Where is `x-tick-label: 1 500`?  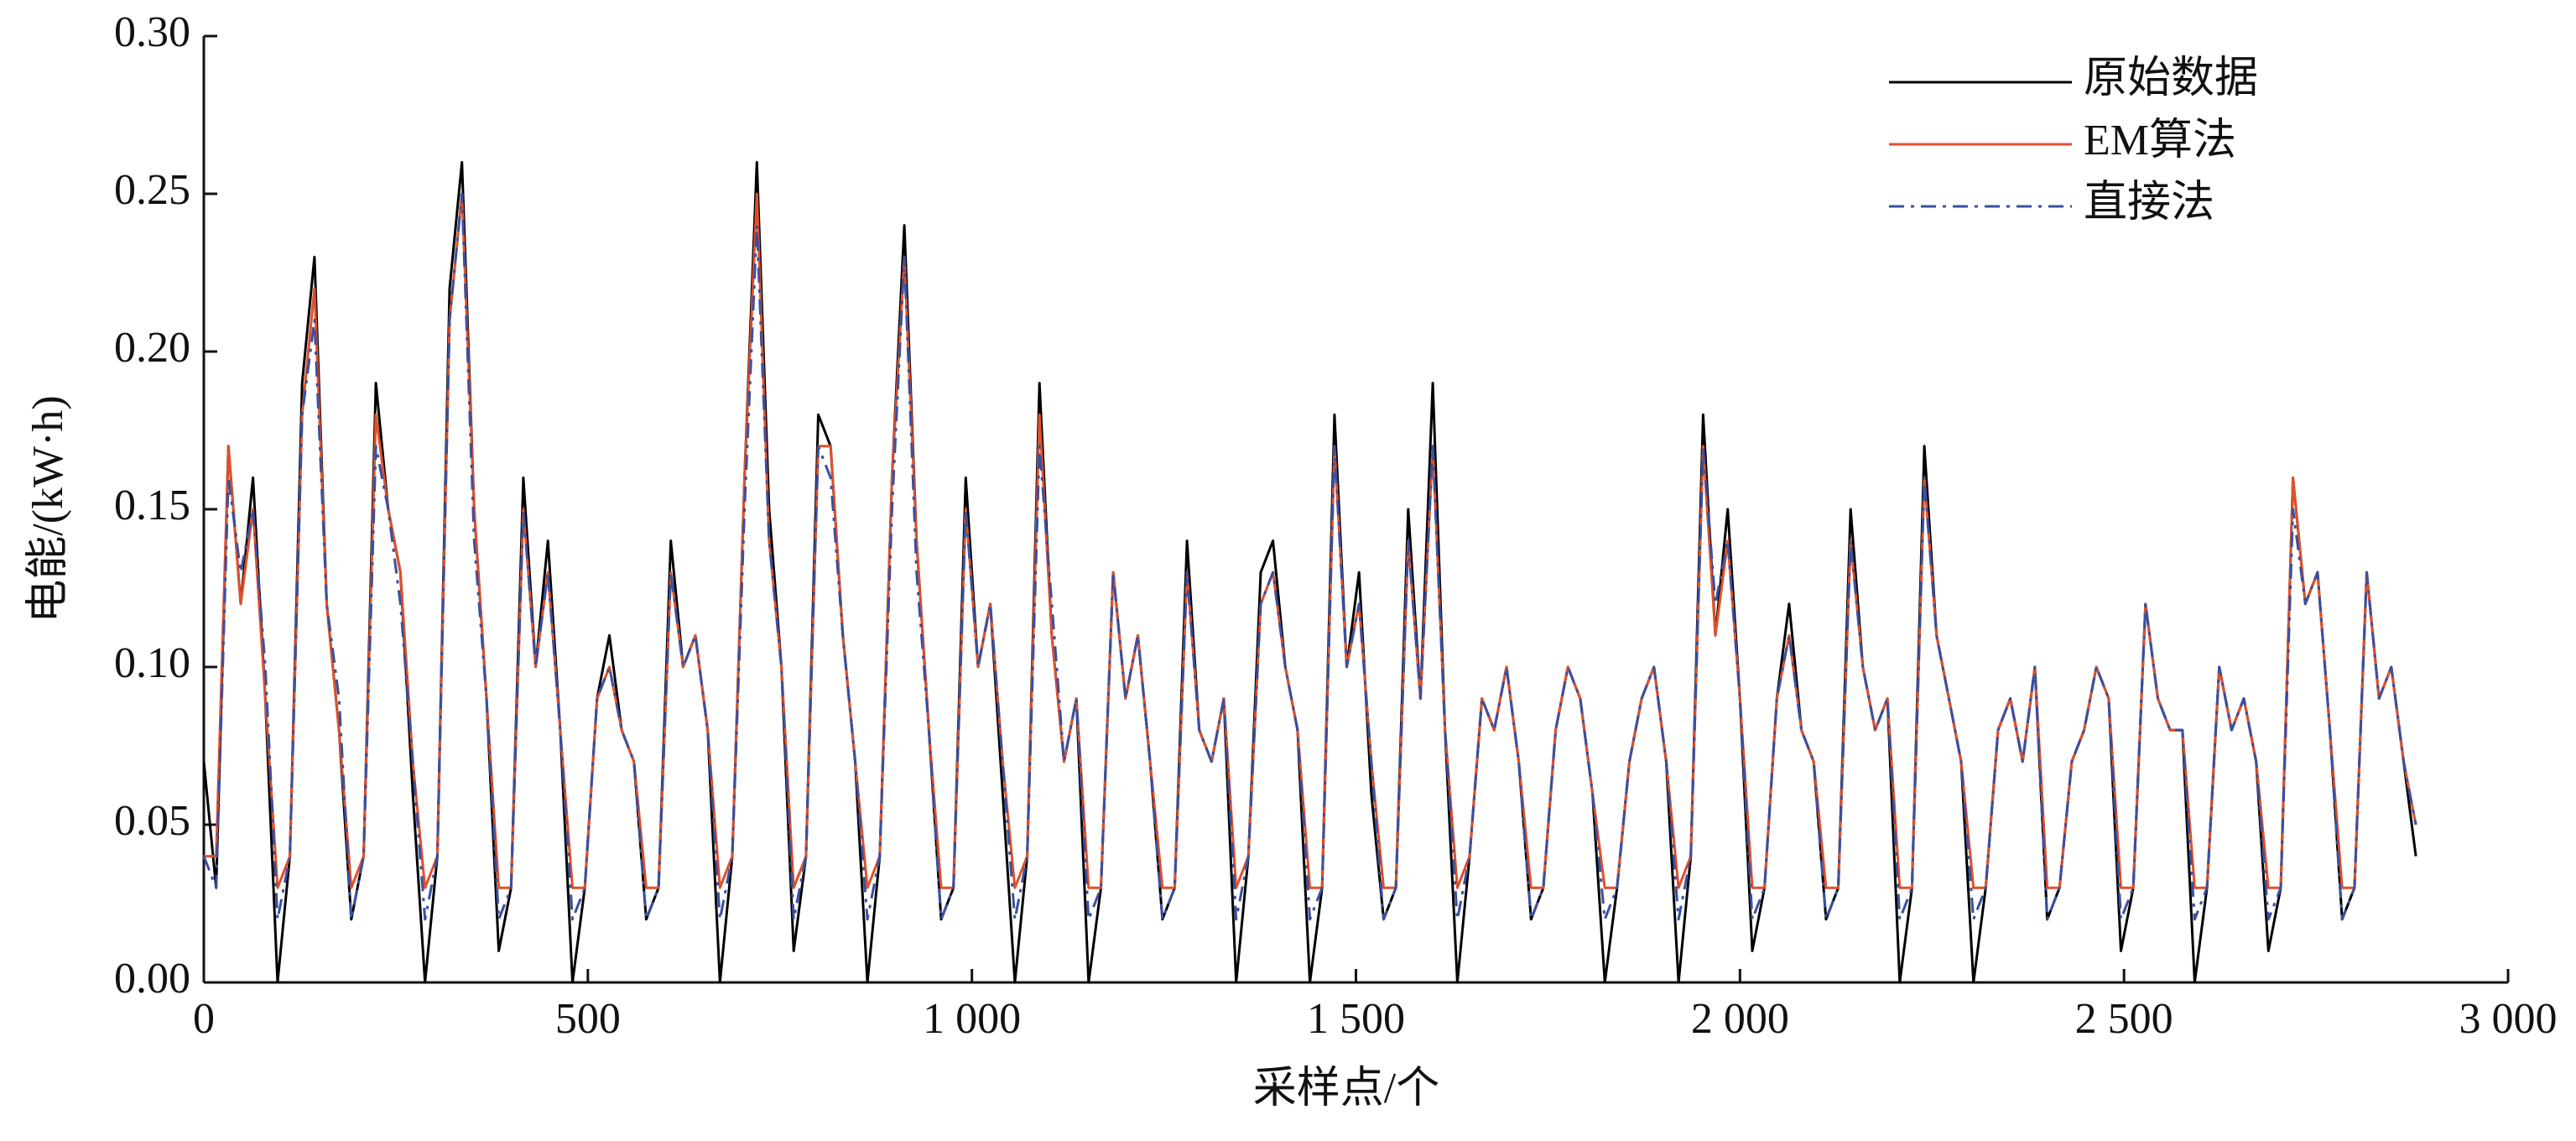 x-tick-label: 1 500 is located at coordinates (1356, 1019).